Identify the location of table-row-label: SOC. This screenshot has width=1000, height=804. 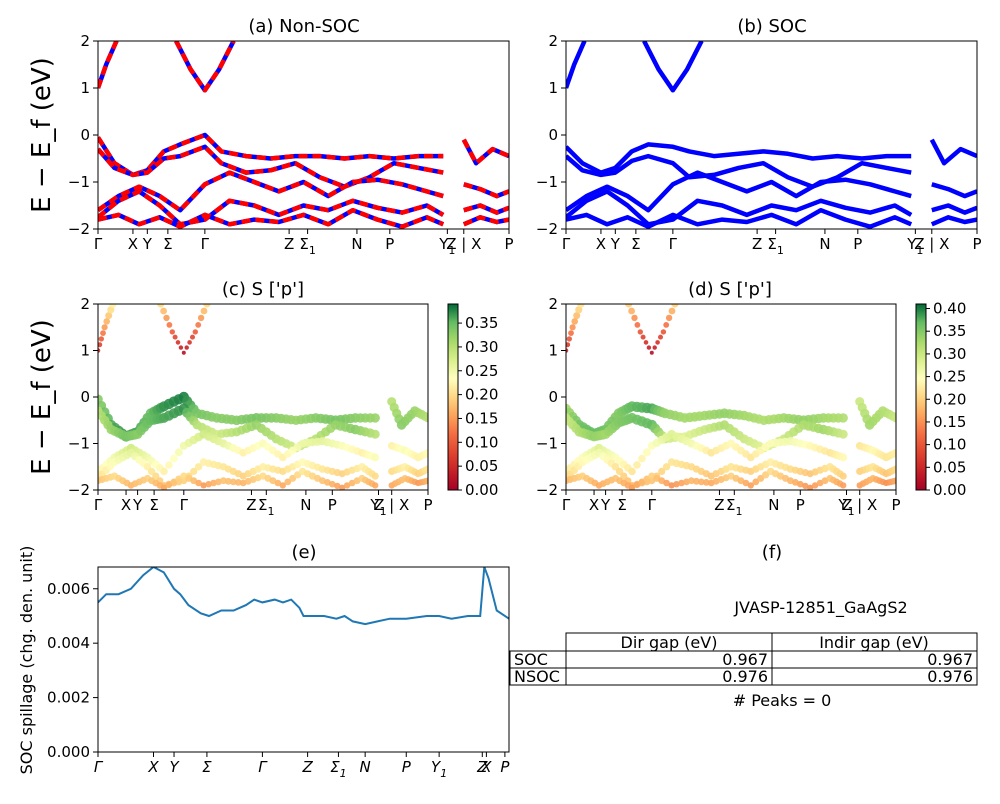
(531, 659).